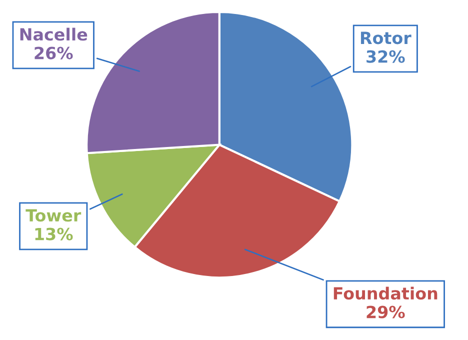 The image size is (468, 340). Describe the element at coordinates (386, 293) in the screenshot. I see `slice-label: Foundation` at that location.